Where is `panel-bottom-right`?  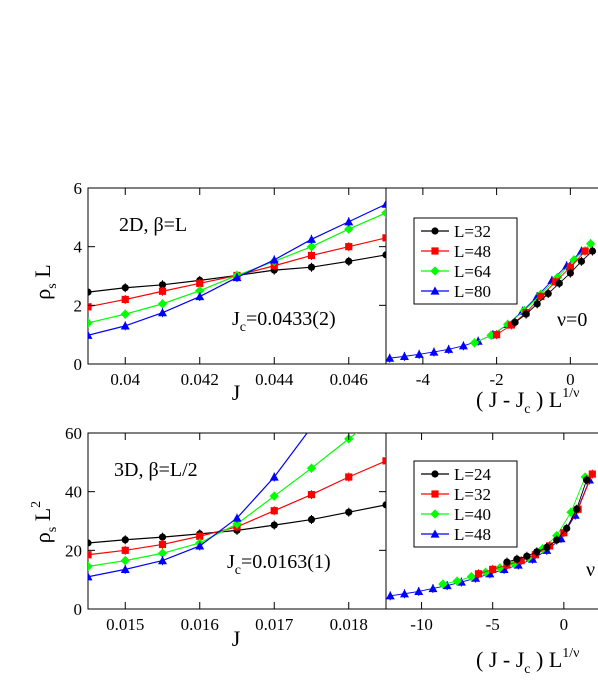
panel-bottom-right is located at coordinates (491, 535).